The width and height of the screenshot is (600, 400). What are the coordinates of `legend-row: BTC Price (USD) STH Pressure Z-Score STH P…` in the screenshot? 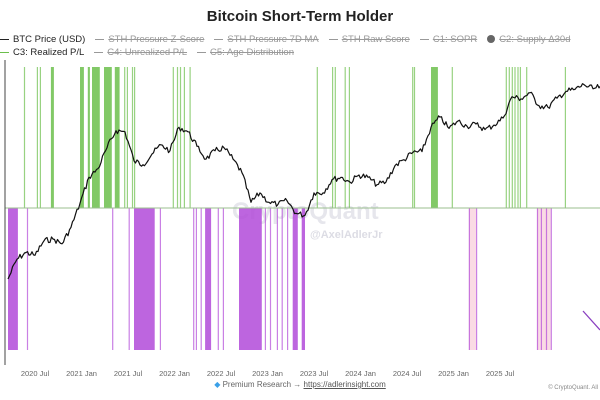 It's located at (300, 39).